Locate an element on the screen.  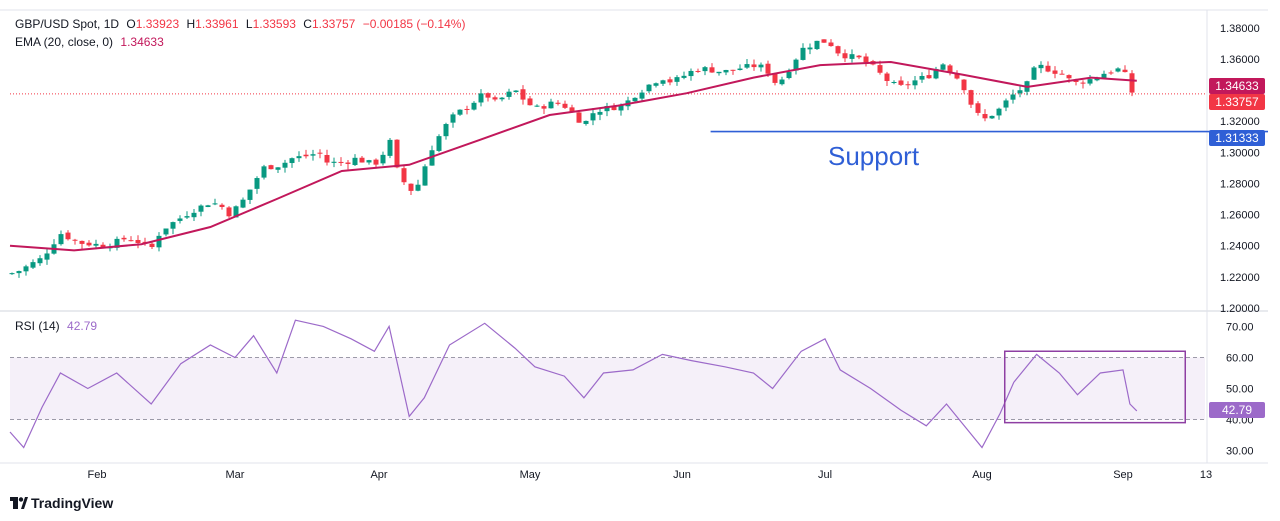
price-tick-label: 1.28000 is located at coordinates (1240, 184).